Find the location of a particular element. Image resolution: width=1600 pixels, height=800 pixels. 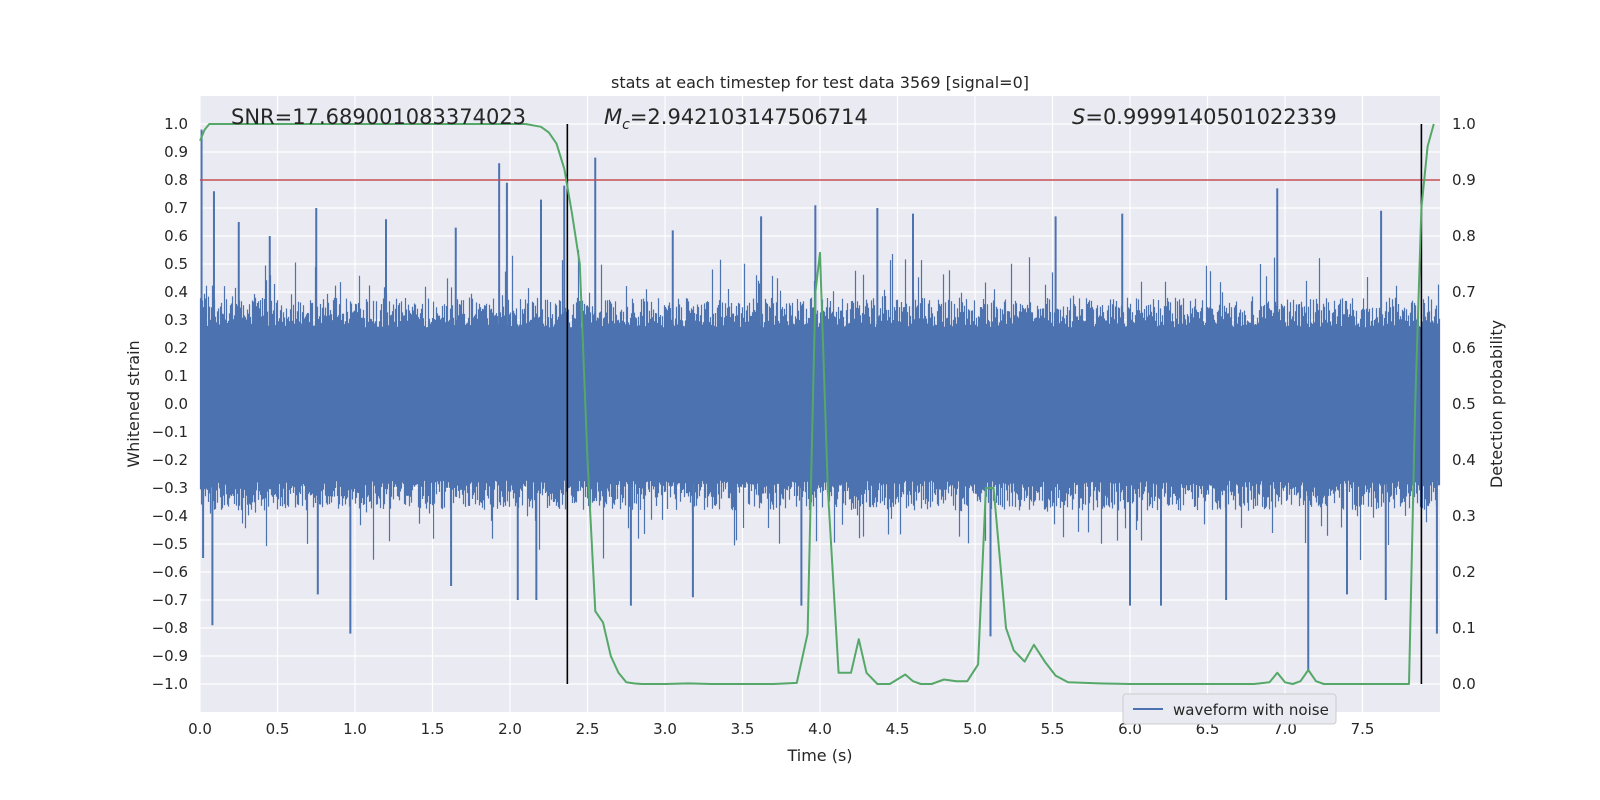

y2-tick-label: 0.3 is located at coordinates (1464, 516).